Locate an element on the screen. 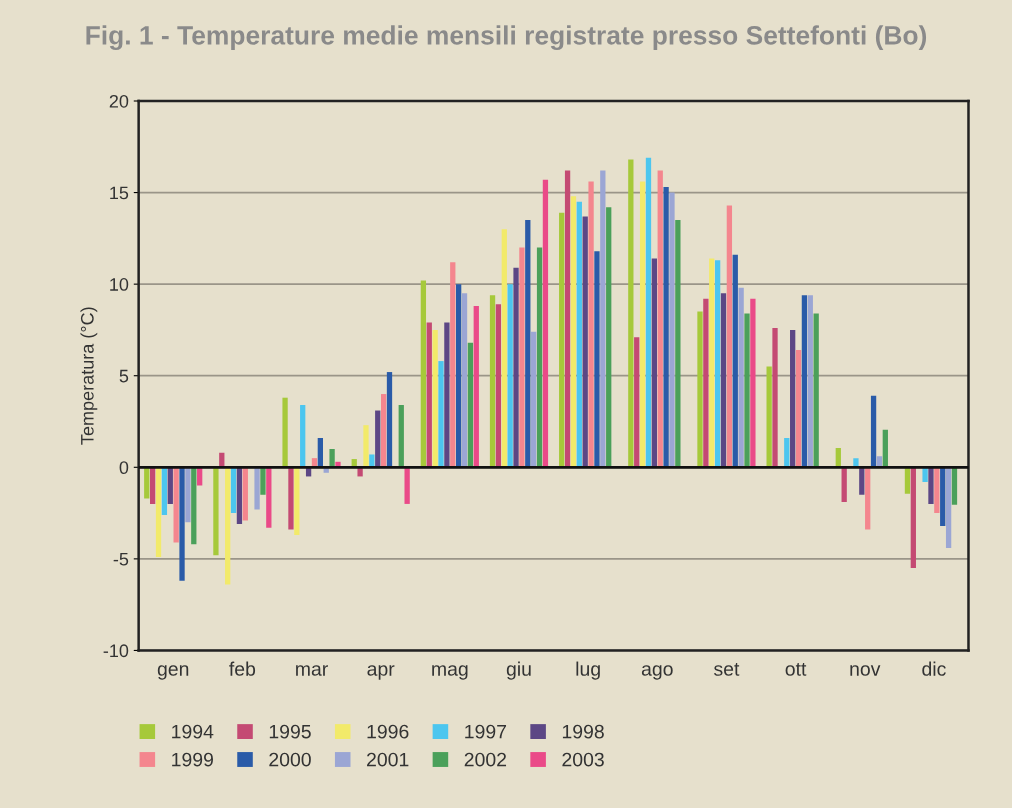  x-tick-label: dic is located at coordinates (934, 668).